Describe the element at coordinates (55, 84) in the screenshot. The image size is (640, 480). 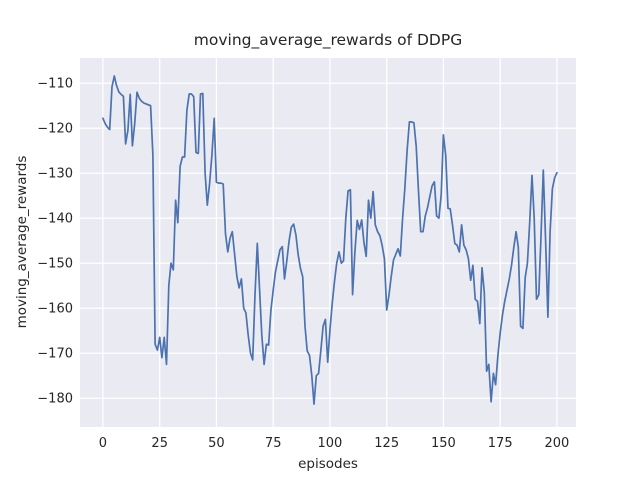
I see `y-tick-label: −110` at that location.